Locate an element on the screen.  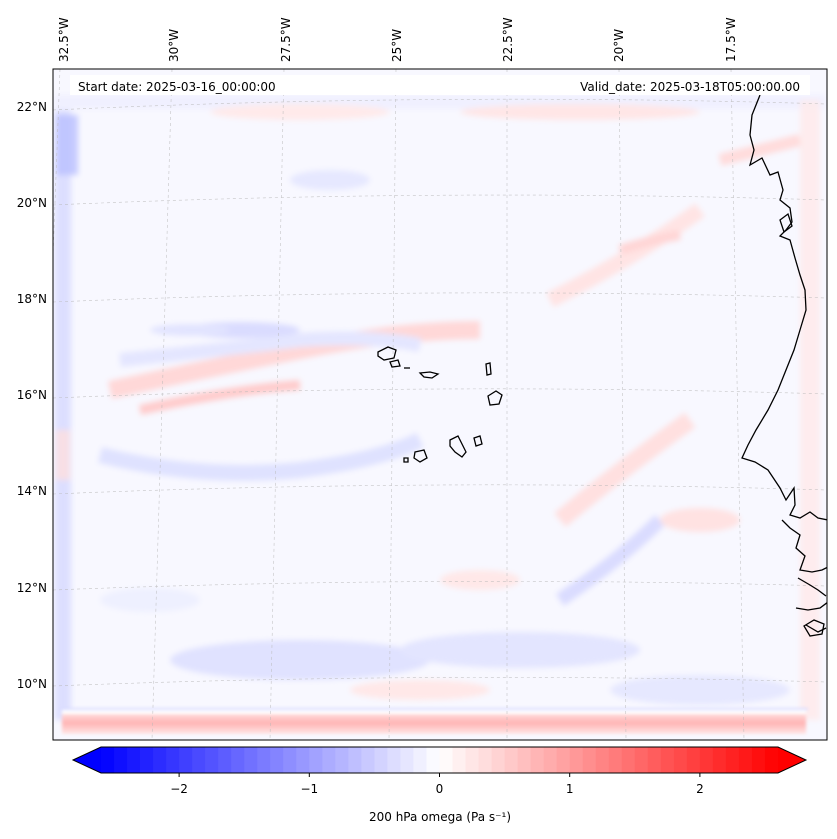
lat-label: 22°N is located at coordinates (32, 107).